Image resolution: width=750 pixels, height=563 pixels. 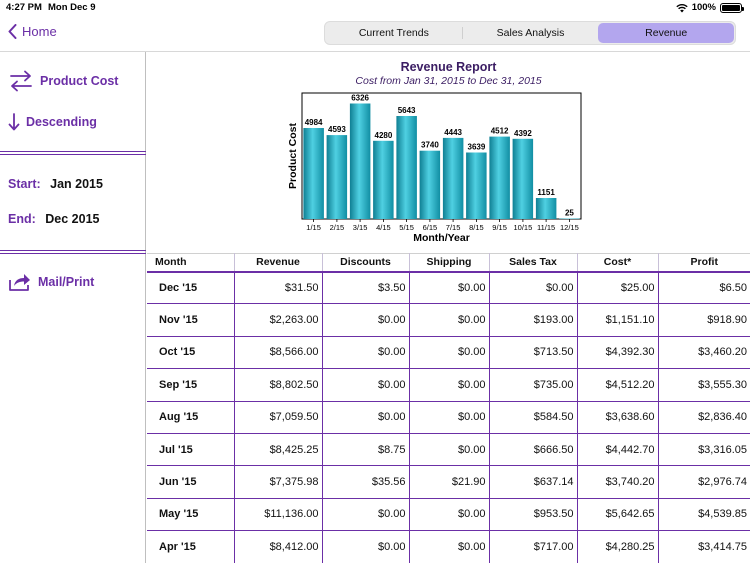 I want to click on bar-value-label: 4512, so click(x=500, y=131).